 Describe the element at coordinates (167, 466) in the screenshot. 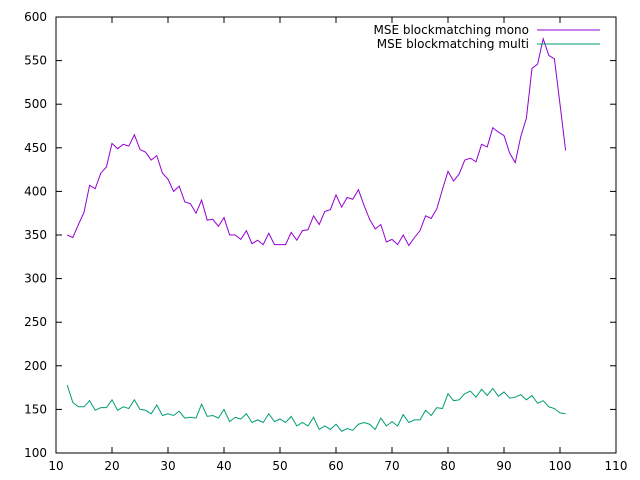

I see `x-tick-label: 30` at that location.